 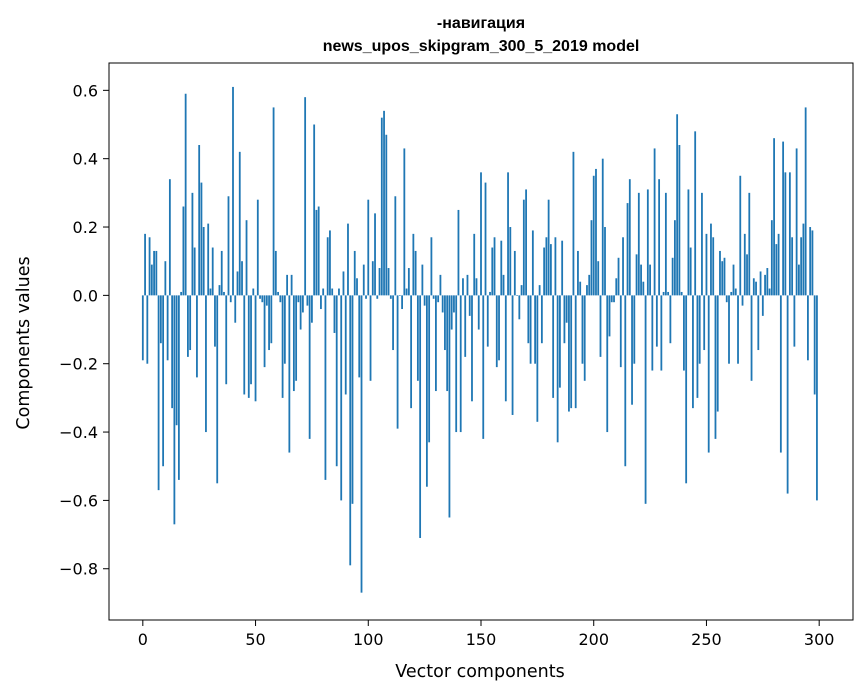 I want to click on x-tick-label: 150, so click(x=481, y=639).